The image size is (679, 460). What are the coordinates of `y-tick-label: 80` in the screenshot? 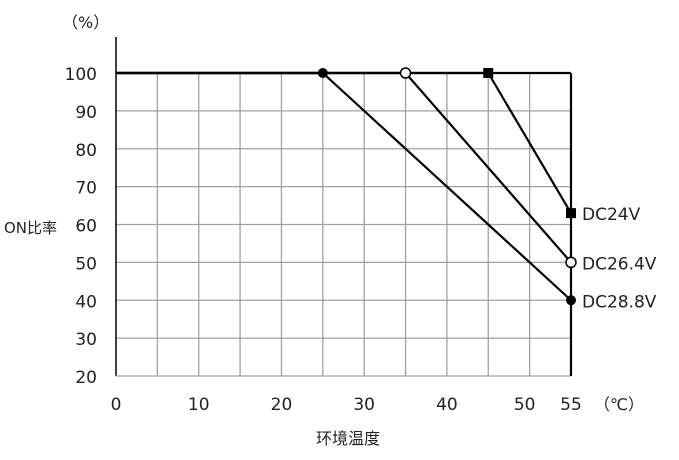 It's located at (86, 151).